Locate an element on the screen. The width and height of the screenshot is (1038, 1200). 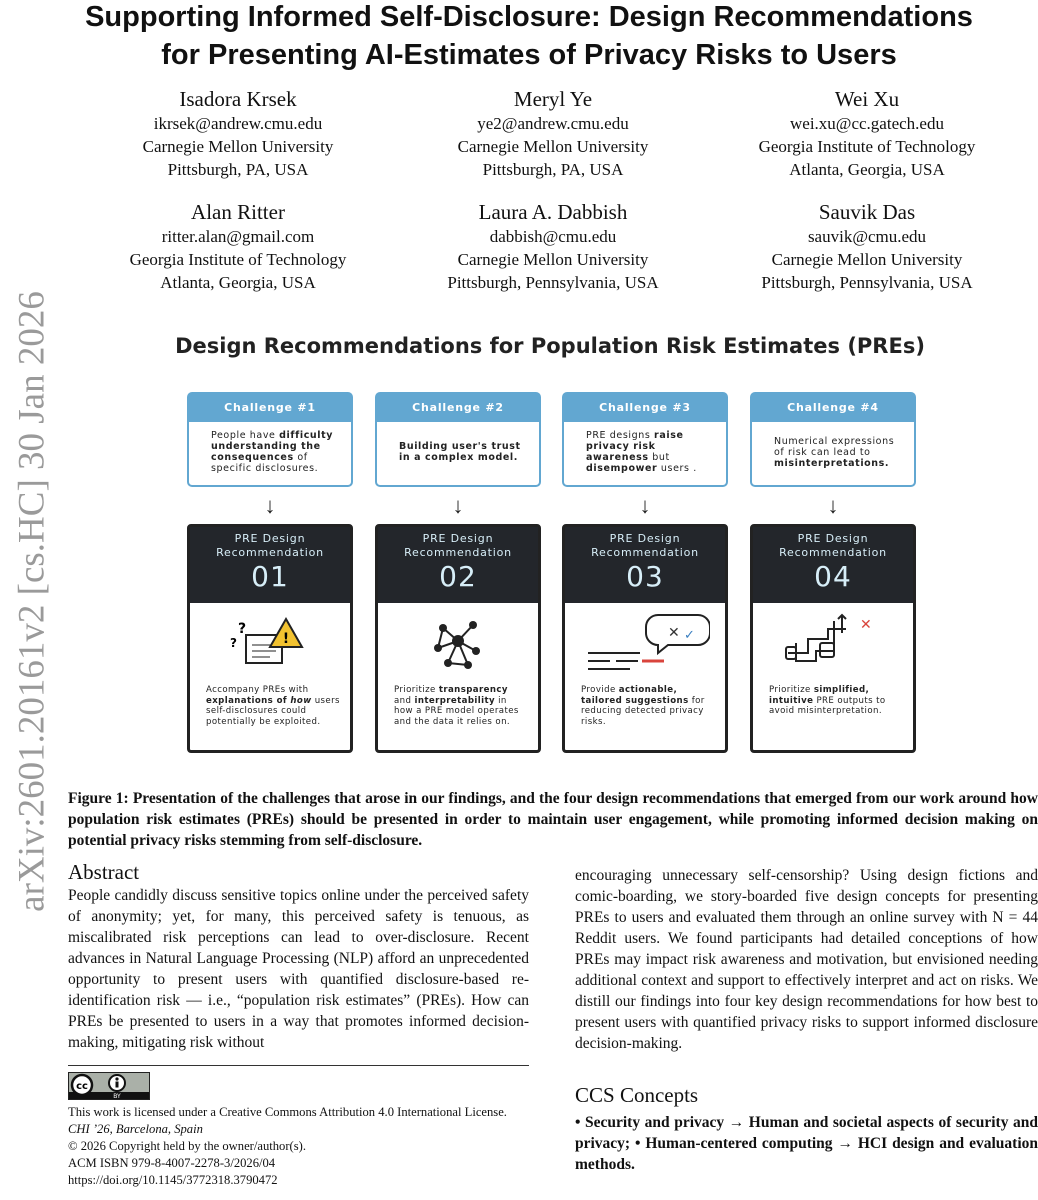
recommendation-number: 02 is located at coordinates (458, 576).